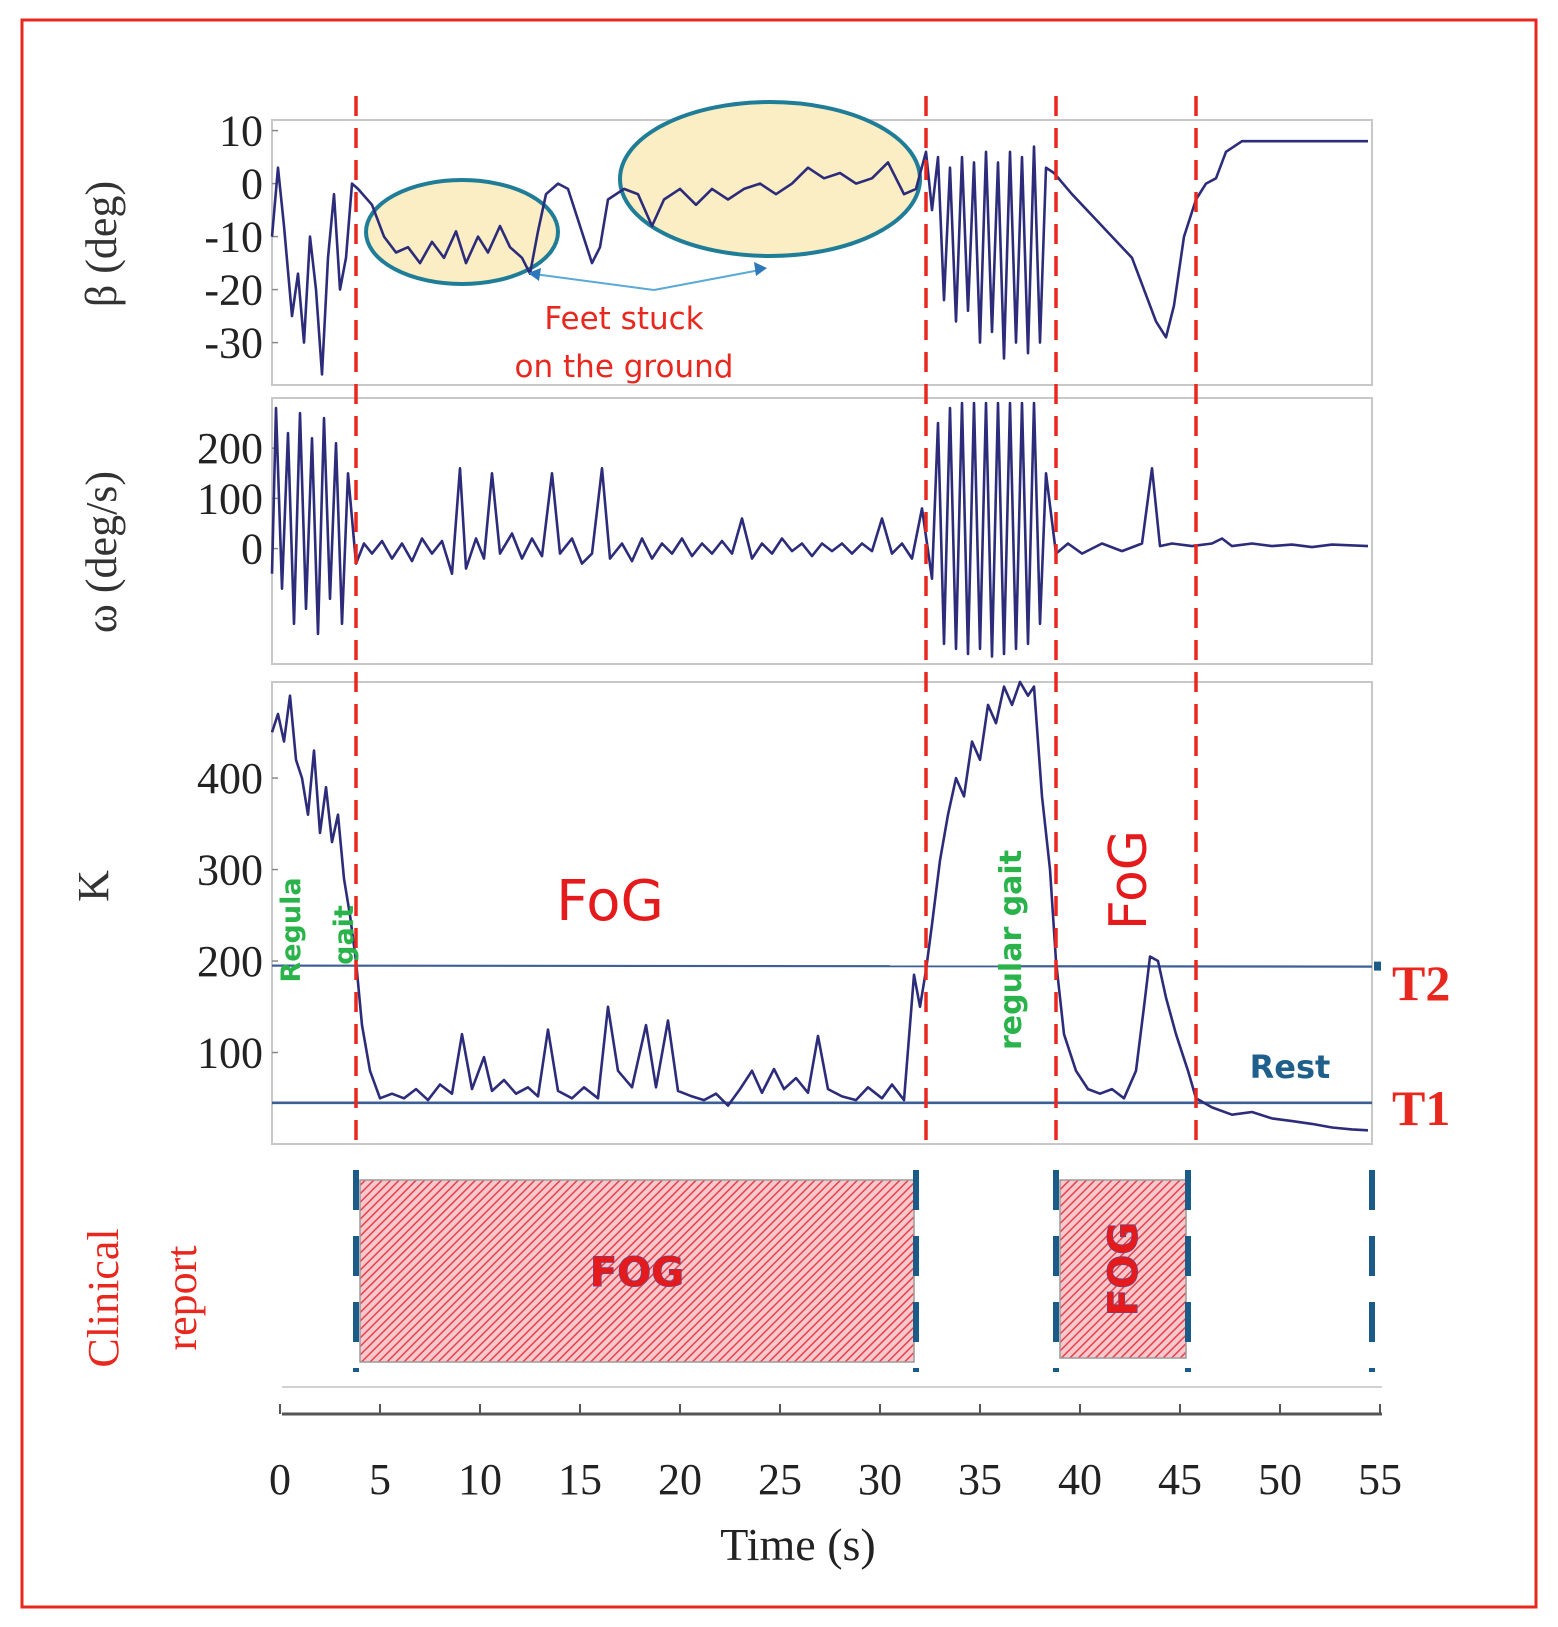 This screenshot has height=1627, width=1558. What do you see at coordinates (623, 319) in the screenshot?
I see `feet-stuck-label-line1: Feet stuck` at bounding box center [623, 319].